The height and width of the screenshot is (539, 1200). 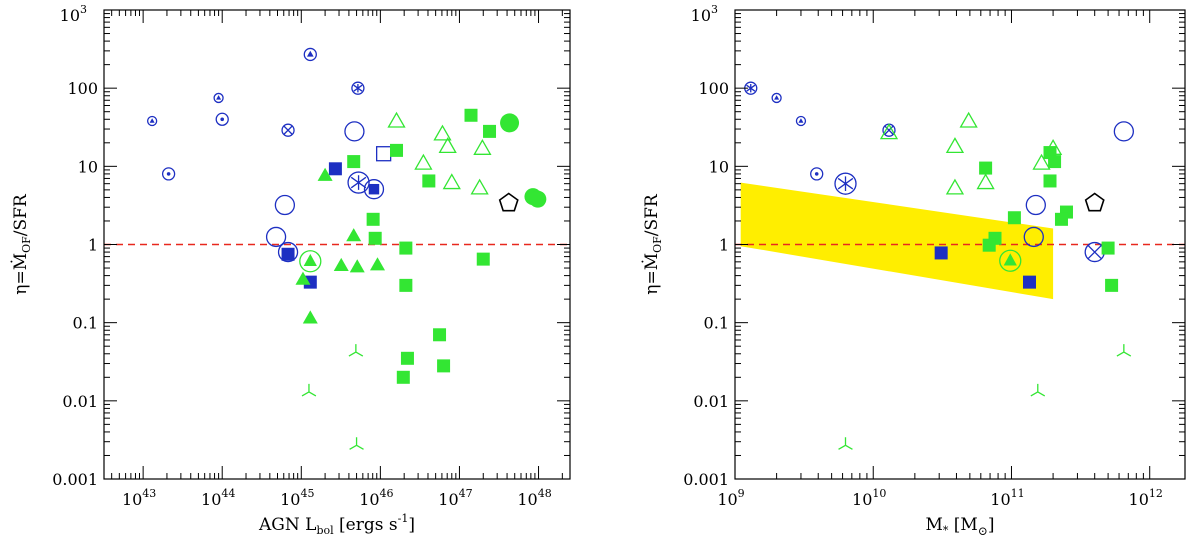 I want to click on x-tick-label: 109, so click(x=730, y=498).